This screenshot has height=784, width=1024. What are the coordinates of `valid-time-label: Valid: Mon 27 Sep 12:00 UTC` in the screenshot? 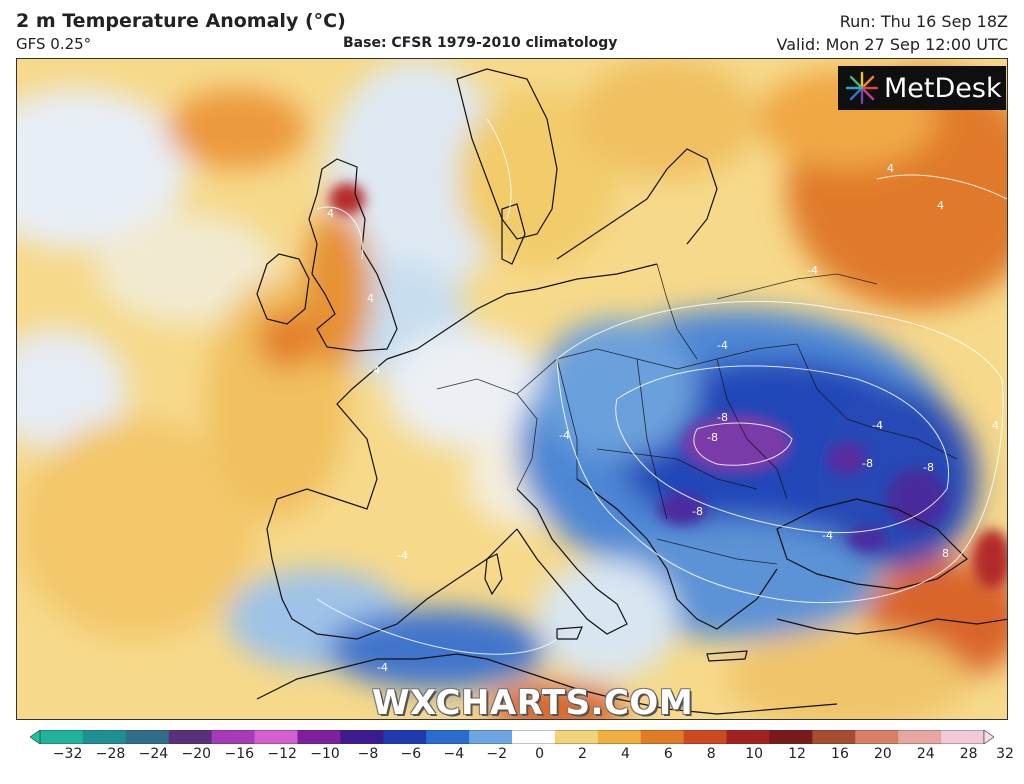 It's located at (892, 44).